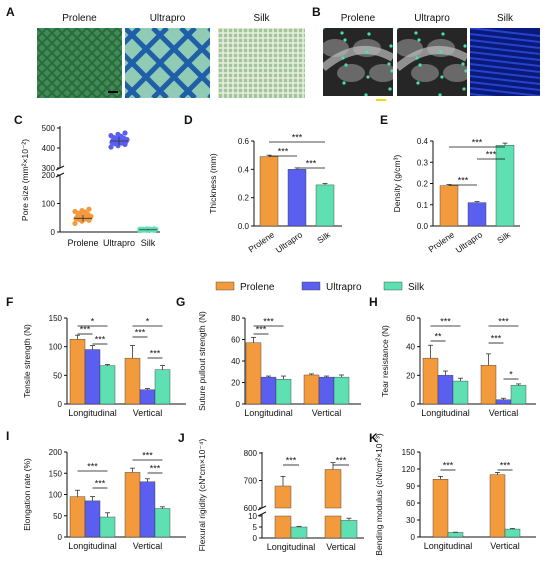 Image resolution: width=554 pixels, height=567 pixels. I want to click on panel-b-label-silk: Silk, so click(505, 18).